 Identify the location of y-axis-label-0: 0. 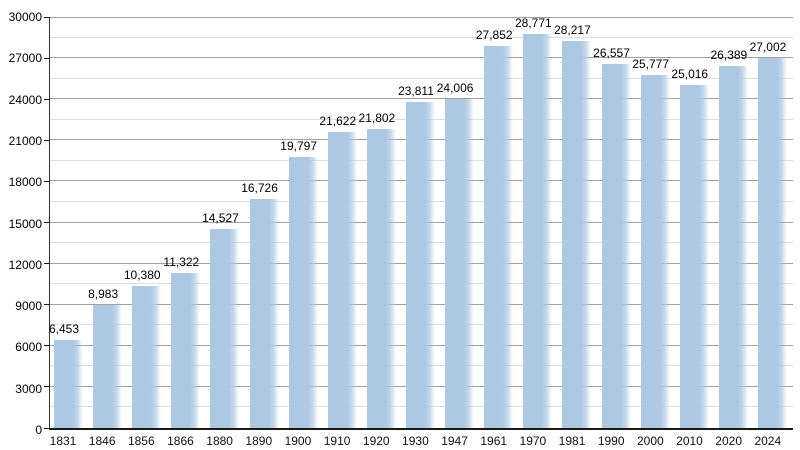
(38, 430).